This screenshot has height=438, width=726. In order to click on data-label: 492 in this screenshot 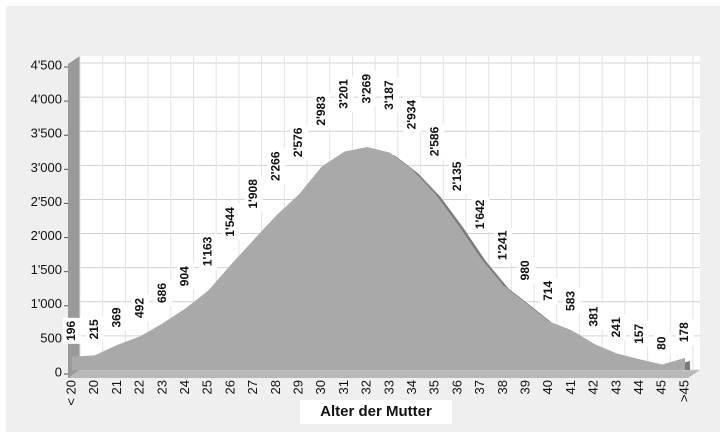, I will do `click(139, 308)`.